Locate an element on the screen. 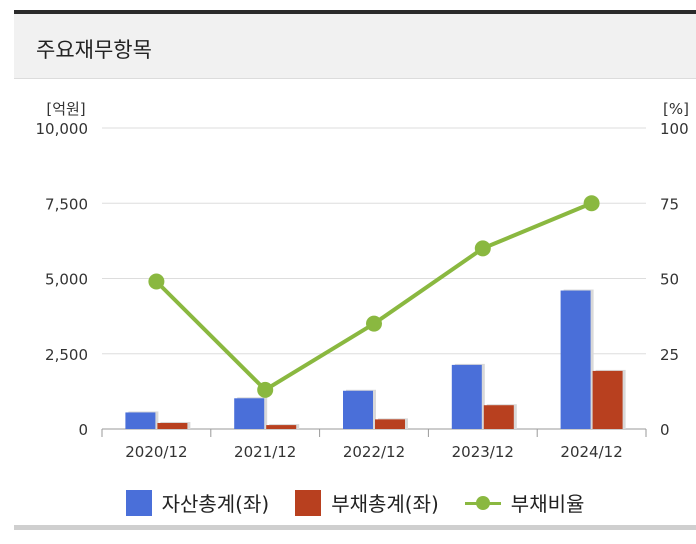  chart-legend: 자산총계(좌) 부채총계(좌) 부채비율 is located at coordinates (355, 502).